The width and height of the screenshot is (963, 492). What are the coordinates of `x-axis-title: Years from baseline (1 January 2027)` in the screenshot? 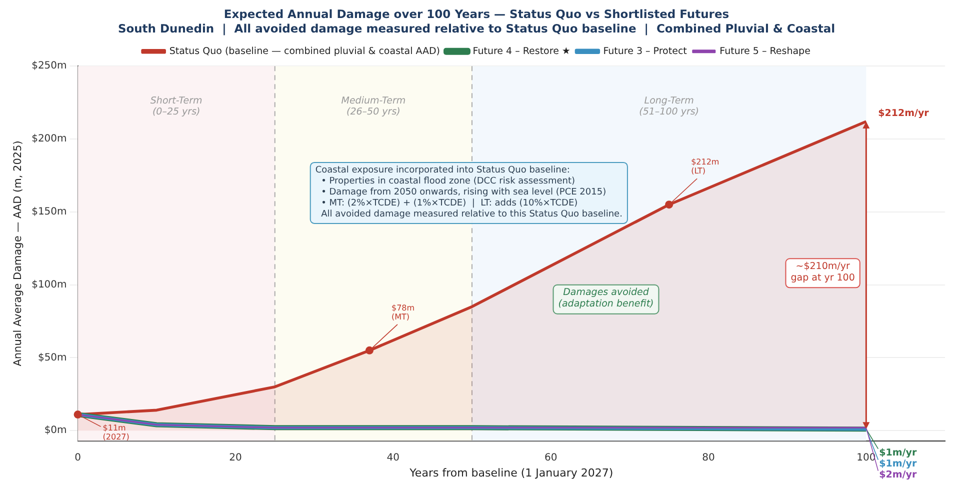 It's located at (511, 473).